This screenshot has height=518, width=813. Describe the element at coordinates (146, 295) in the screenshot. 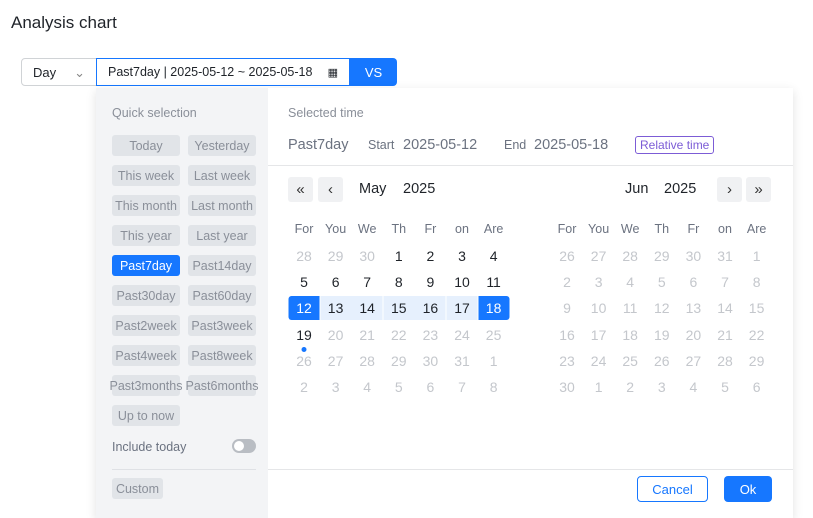

I see `quick-option: Past30day` at that location.